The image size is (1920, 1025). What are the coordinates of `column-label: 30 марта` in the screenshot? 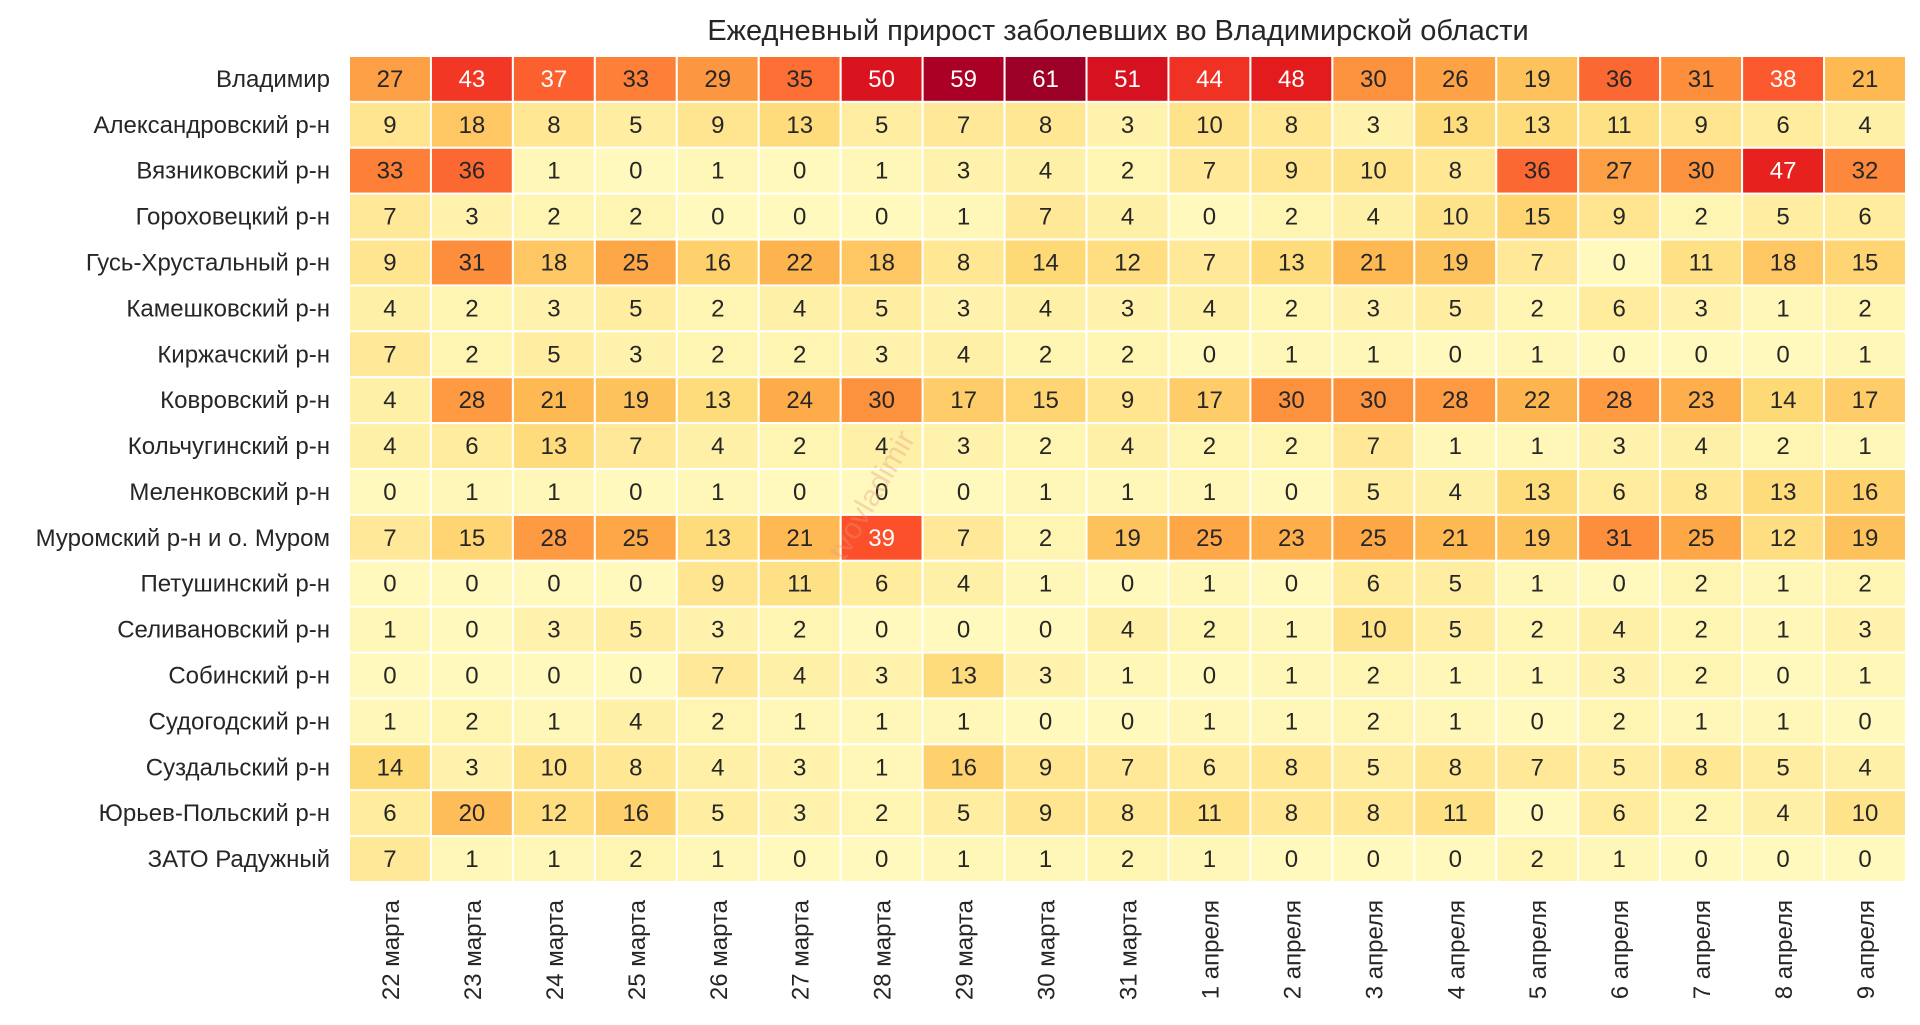 It's located at (1047, 949).